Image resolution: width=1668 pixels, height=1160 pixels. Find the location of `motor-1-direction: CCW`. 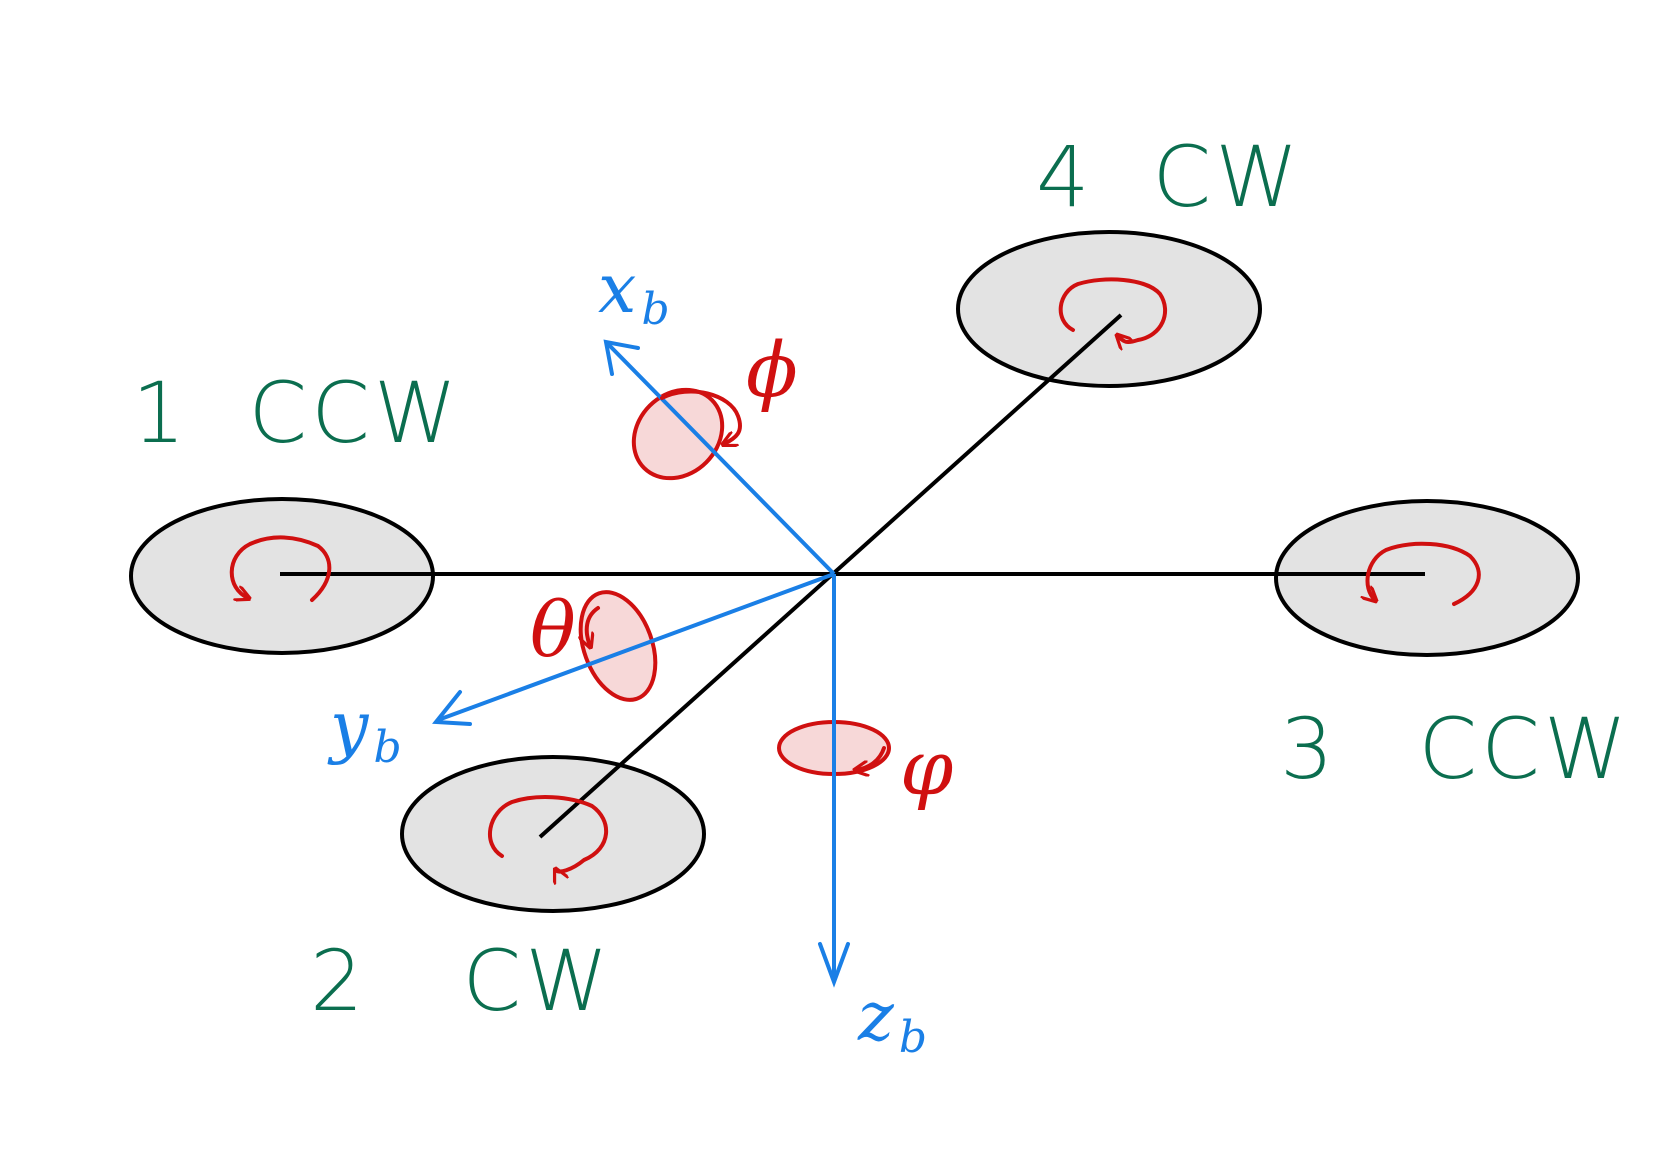

motor-1-direction: CCW is located at coordinates (355, 413).